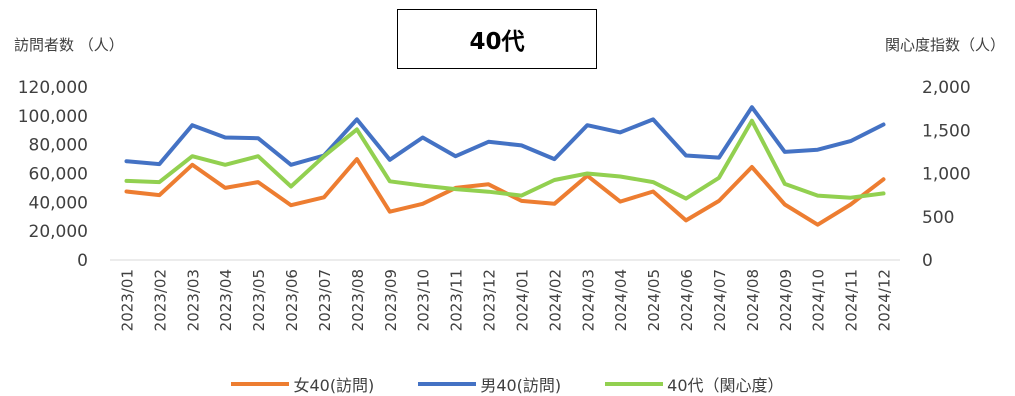  I want to click on right-tick-label: 2,000, so click(946, 88).